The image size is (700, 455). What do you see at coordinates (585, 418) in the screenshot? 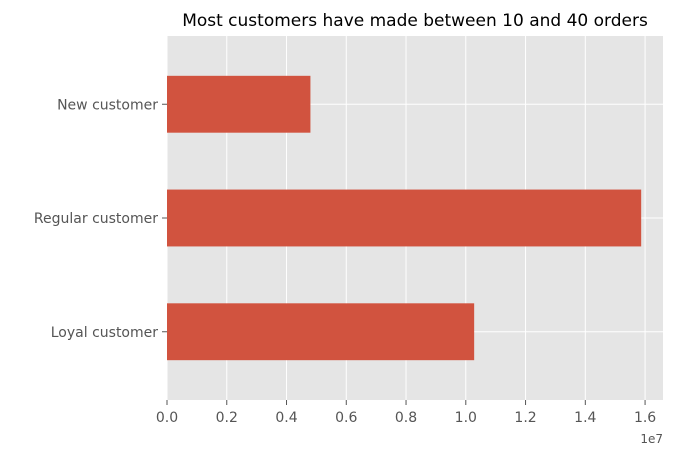
I see `x-tick-label: 1.4` at bounding box center [585, 418].